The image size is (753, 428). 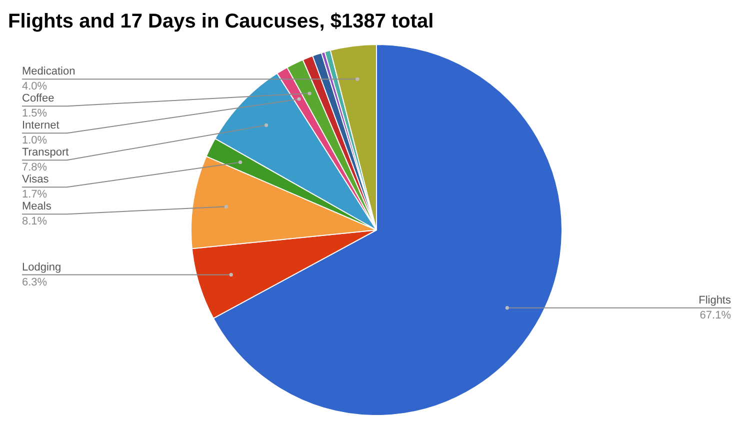 I want to click on slice-label: Transport, so click(x=45, y=152).